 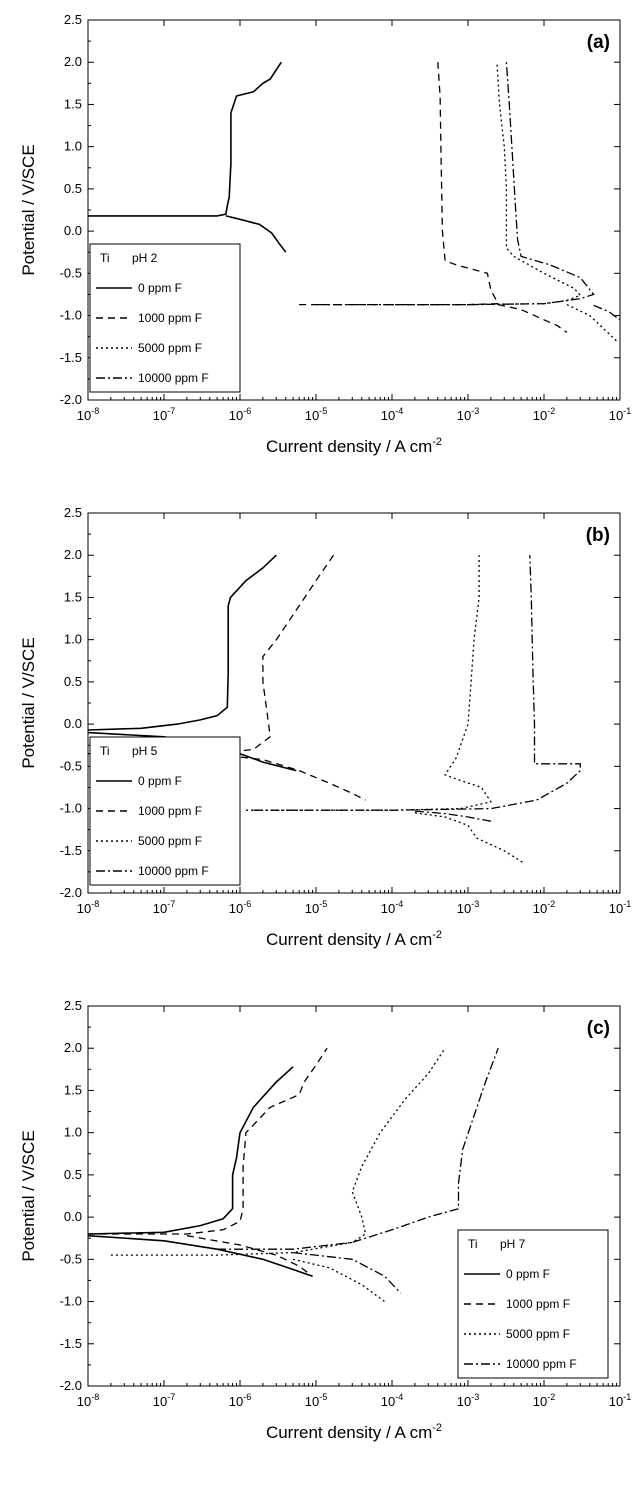 I want to click on legend-box, so click(x=533, y=1304).